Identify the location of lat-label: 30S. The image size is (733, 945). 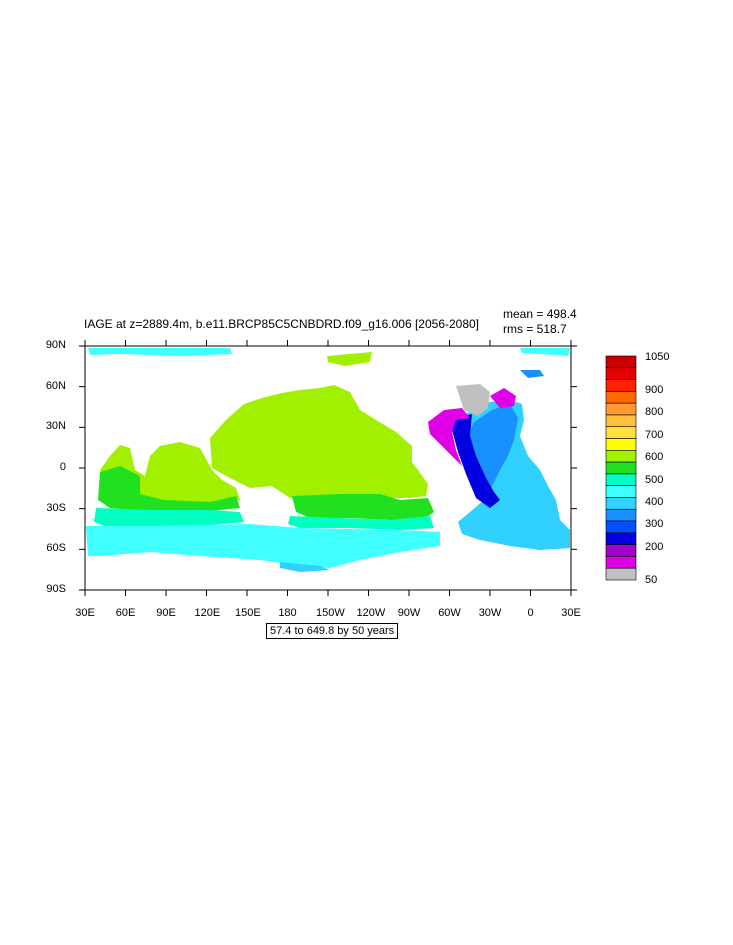
(56, 507).